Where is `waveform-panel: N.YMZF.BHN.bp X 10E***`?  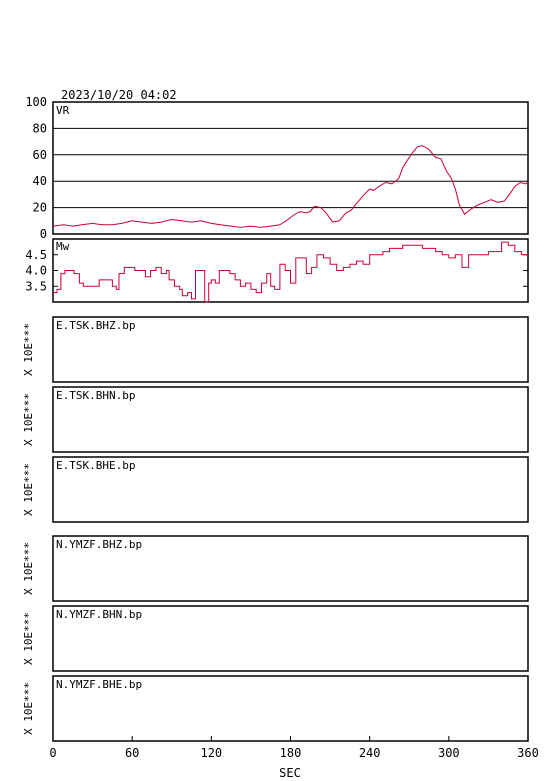 waveform-panel: N.YMZF.BHN.bp X 10E*** is located at coordinates (275, 638).